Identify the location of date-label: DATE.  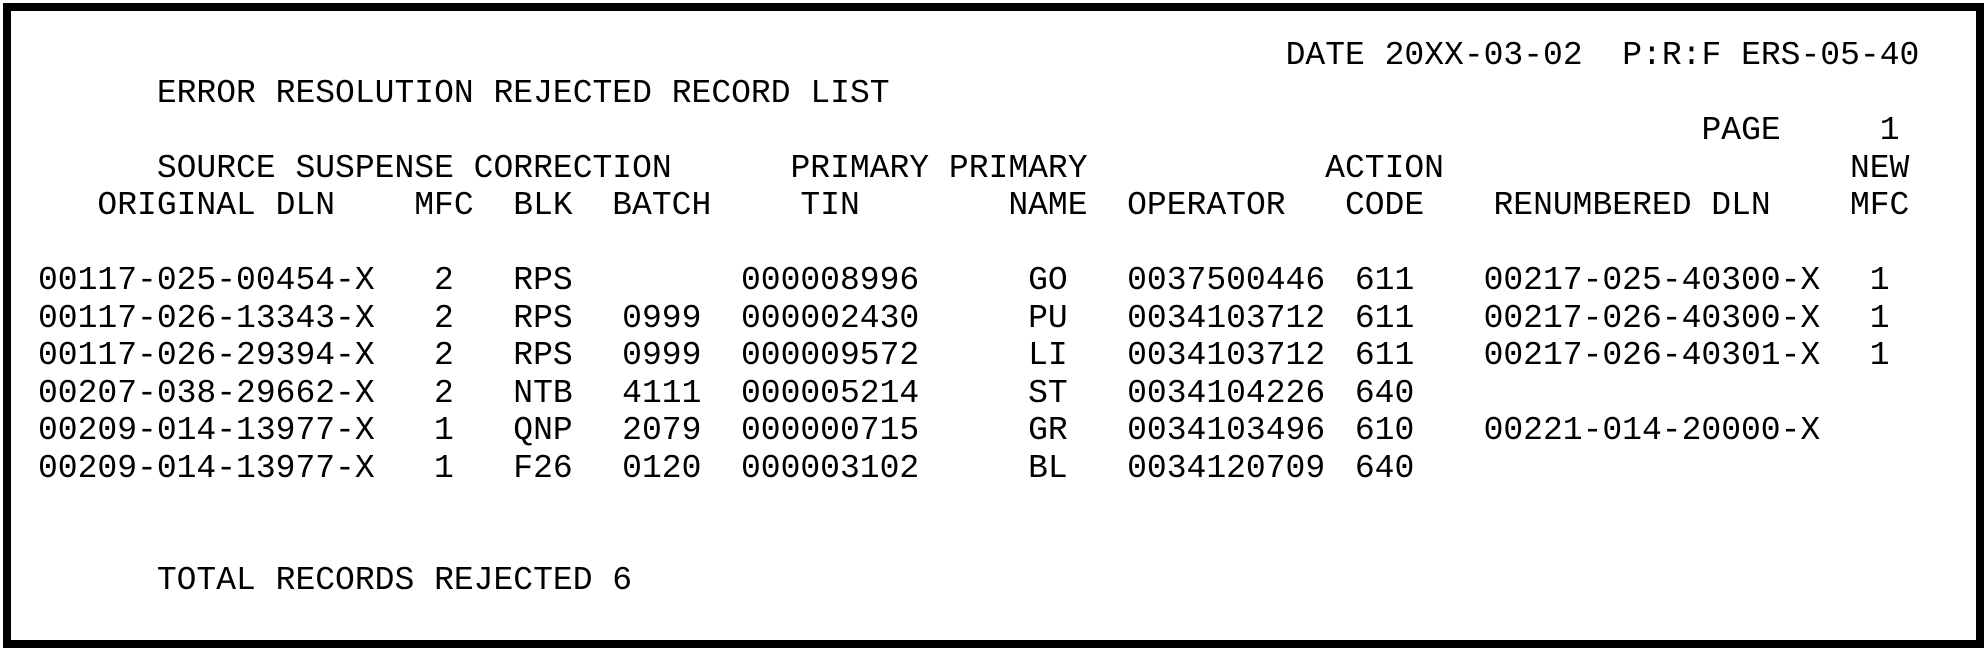
(1325, 55).